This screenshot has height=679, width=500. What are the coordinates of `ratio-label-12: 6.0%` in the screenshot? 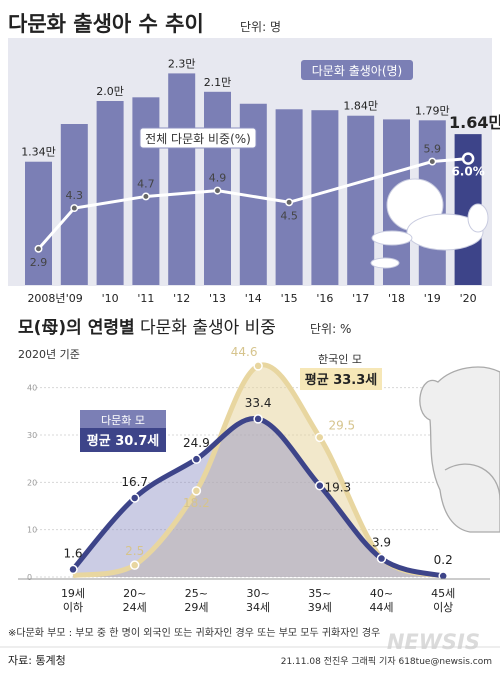 It's located at (467, 172).